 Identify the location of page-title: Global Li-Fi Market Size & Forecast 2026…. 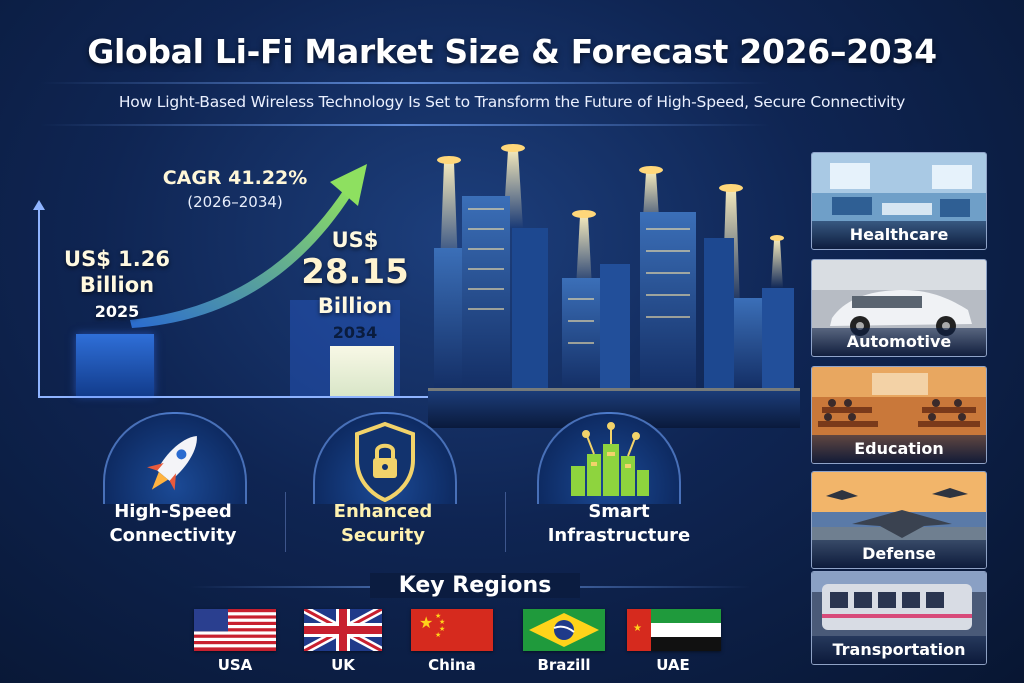
(512, 51).